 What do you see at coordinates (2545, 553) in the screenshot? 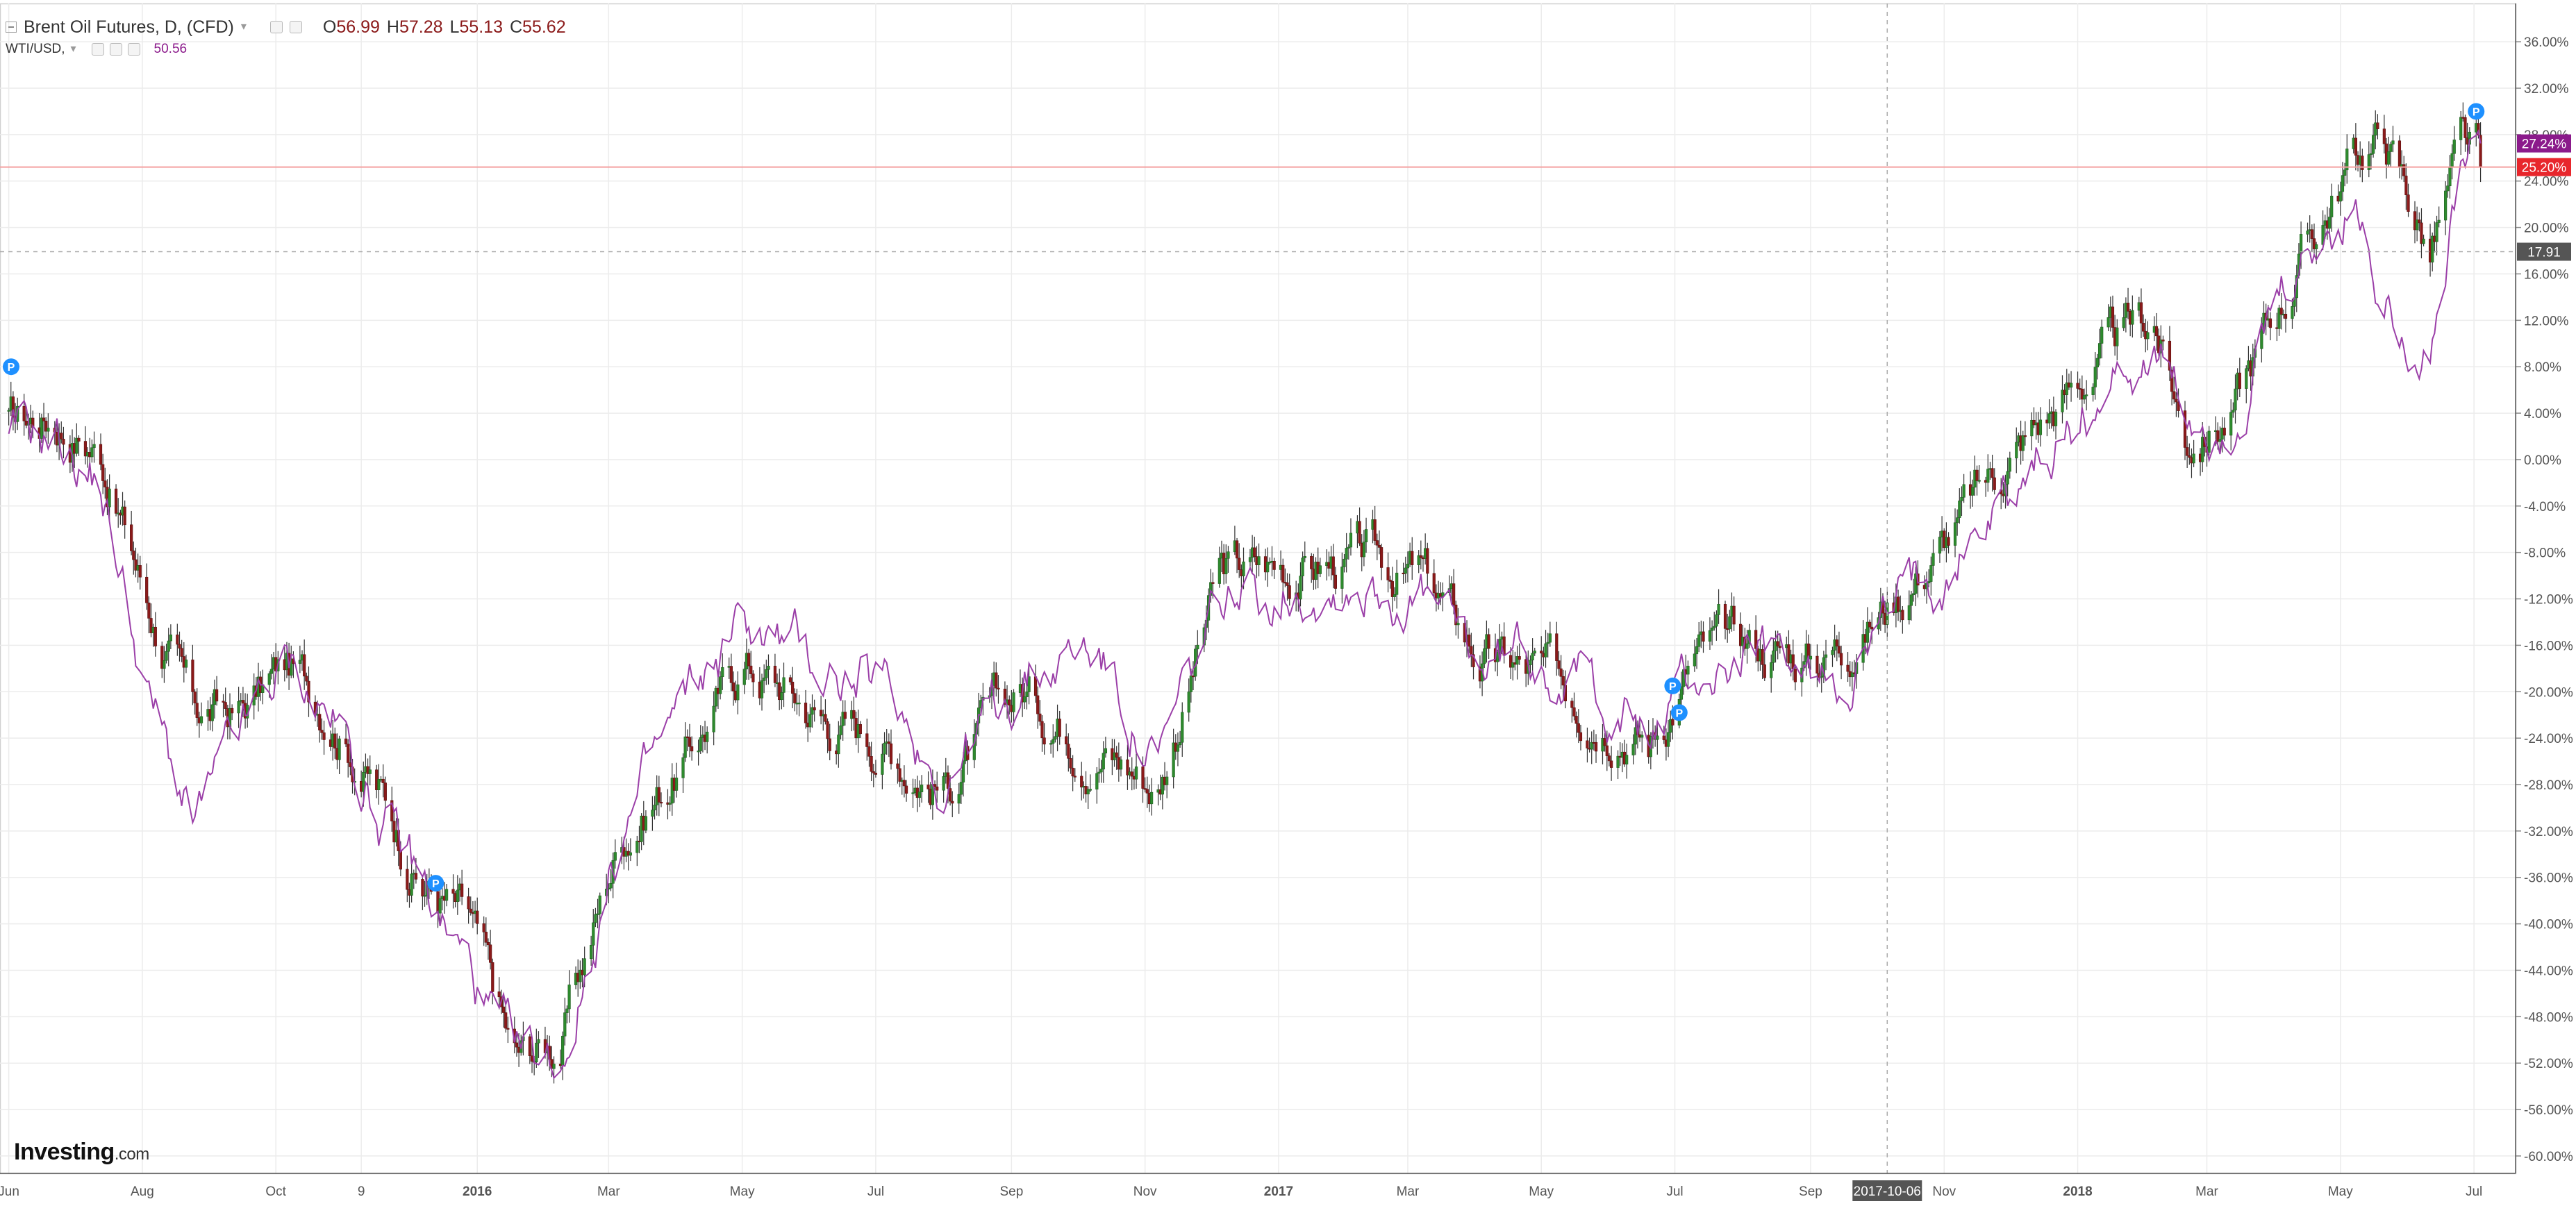
I see `y-tick-label: -8.00%` at bounding box center [2545, 553].